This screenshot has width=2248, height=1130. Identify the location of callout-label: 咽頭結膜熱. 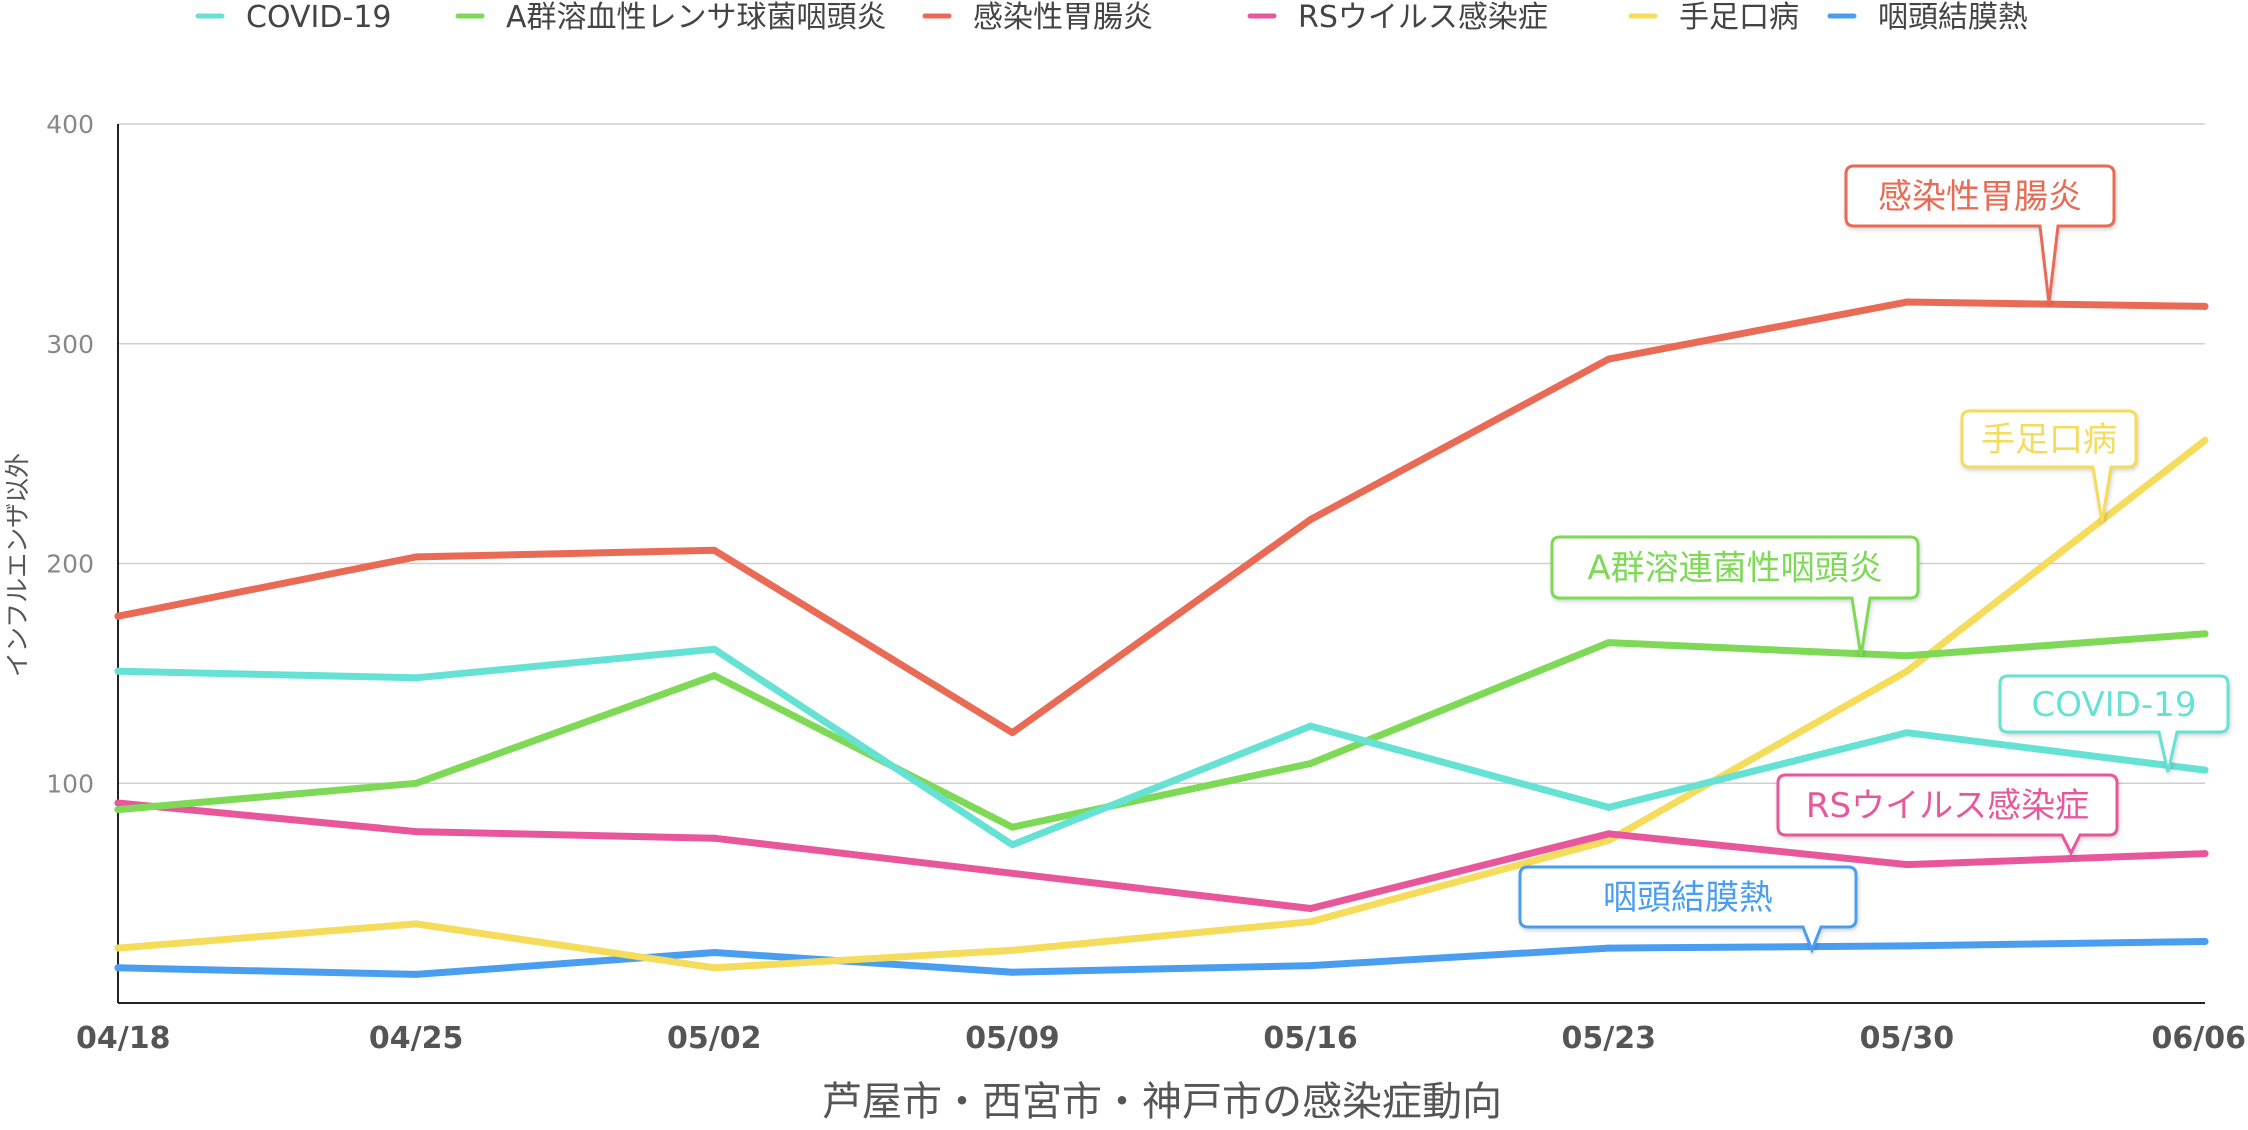
(1688, 898).